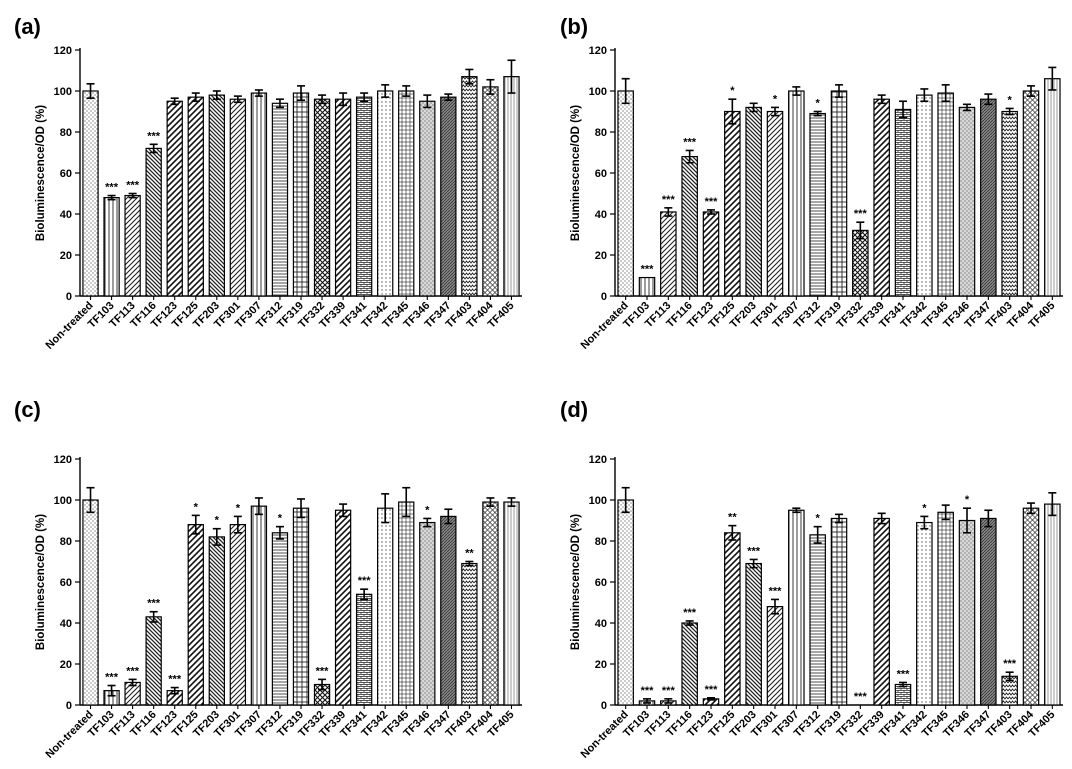  I want to click on panel-label: (c), so click(27, 409).